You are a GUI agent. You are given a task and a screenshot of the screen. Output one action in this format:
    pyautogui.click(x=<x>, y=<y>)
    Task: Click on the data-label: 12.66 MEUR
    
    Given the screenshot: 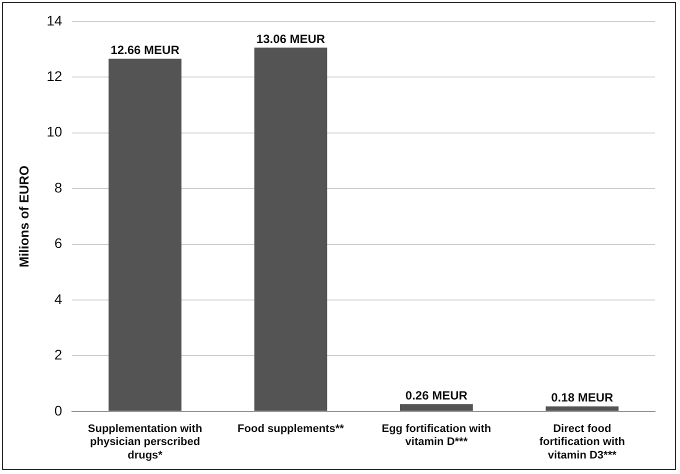 What is the action you would take?
    pyautogui.click(x=145, y=50)
    